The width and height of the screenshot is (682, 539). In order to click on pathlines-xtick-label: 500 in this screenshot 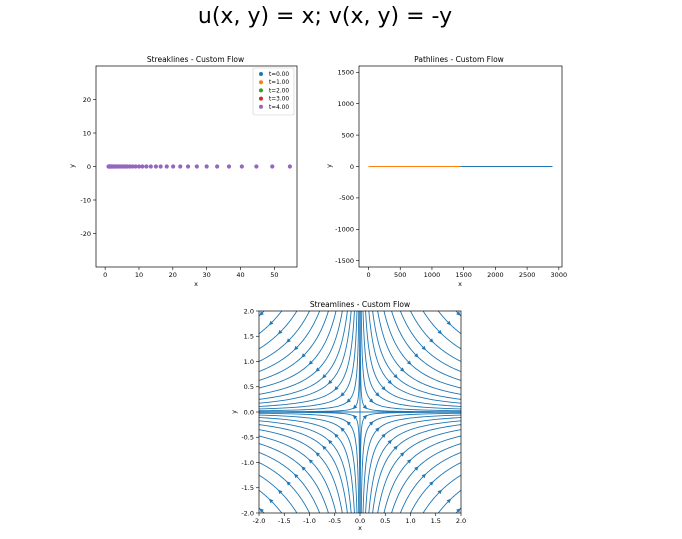, I will do `click(400, 275)`.